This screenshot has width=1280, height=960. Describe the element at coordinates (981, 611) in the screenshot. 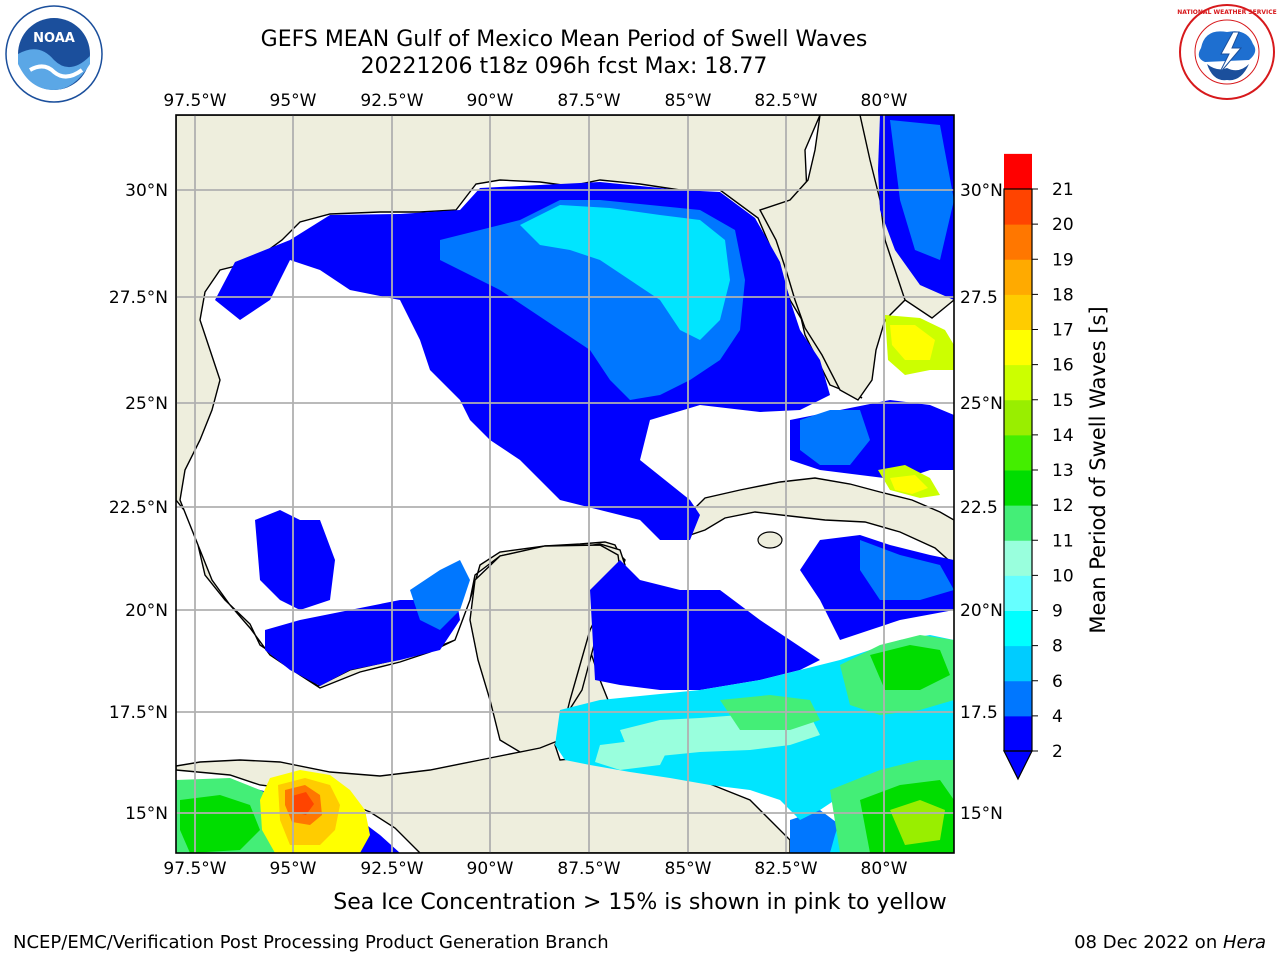

I see `lat-label-right: 20°N` at that location.